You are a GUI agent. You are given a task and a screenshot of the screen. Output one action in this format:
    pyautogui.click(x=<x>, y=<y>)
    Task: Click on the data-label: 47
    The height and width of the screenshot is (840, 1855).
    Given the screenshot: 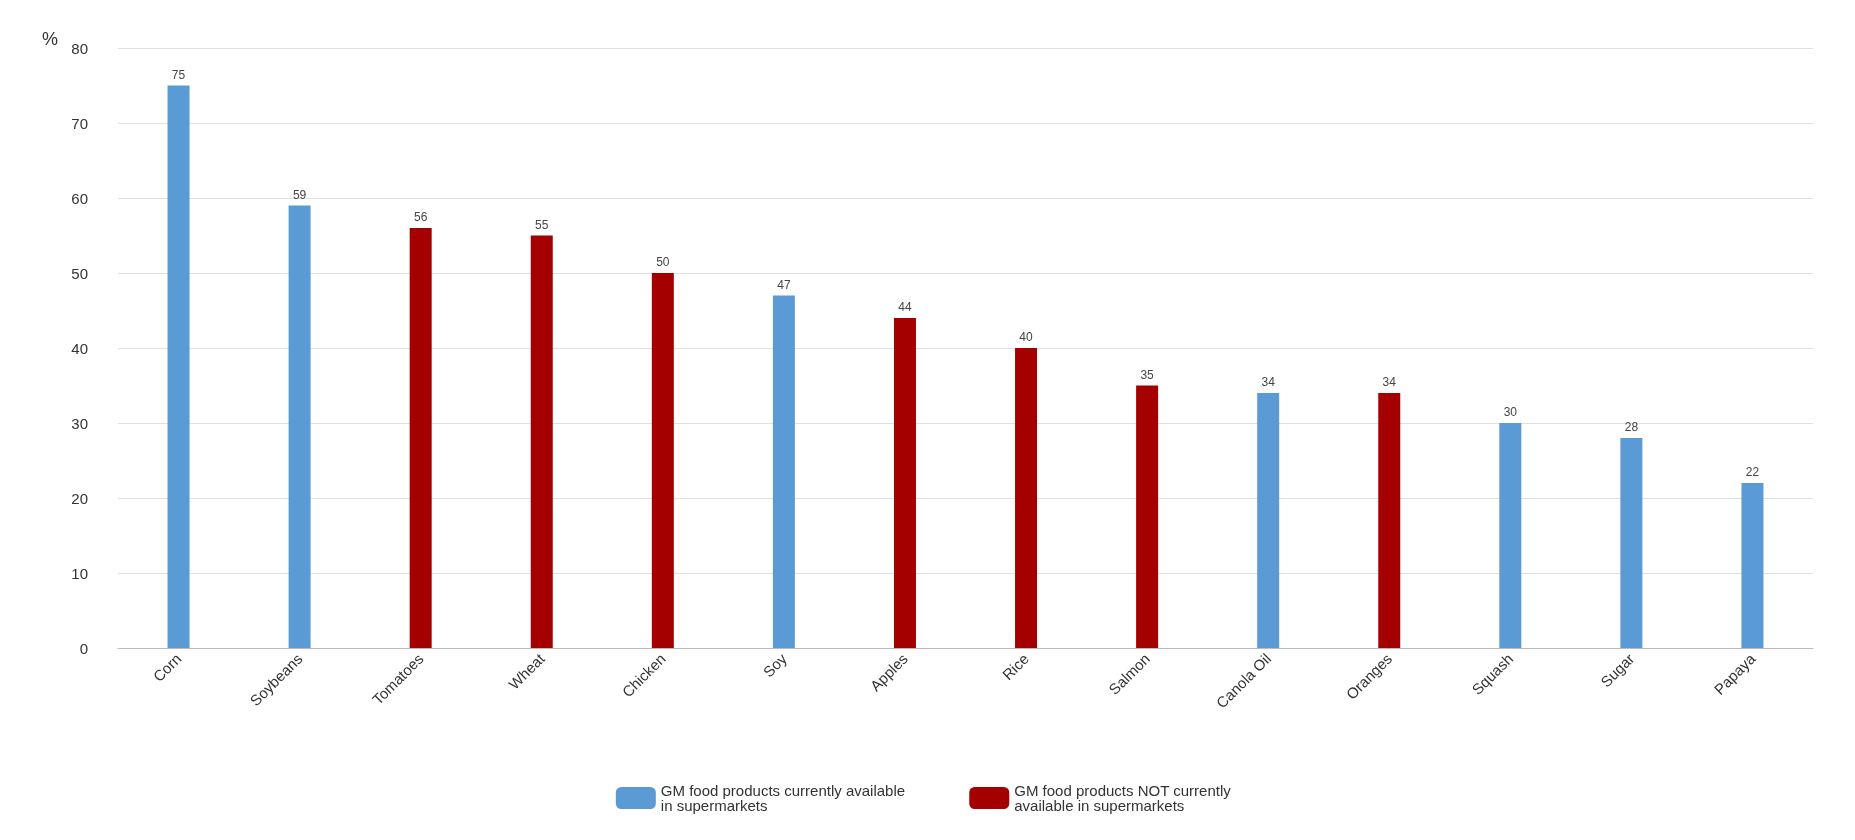 What is the action you would take?
    pyautogui.click(x=784, y=284)
    